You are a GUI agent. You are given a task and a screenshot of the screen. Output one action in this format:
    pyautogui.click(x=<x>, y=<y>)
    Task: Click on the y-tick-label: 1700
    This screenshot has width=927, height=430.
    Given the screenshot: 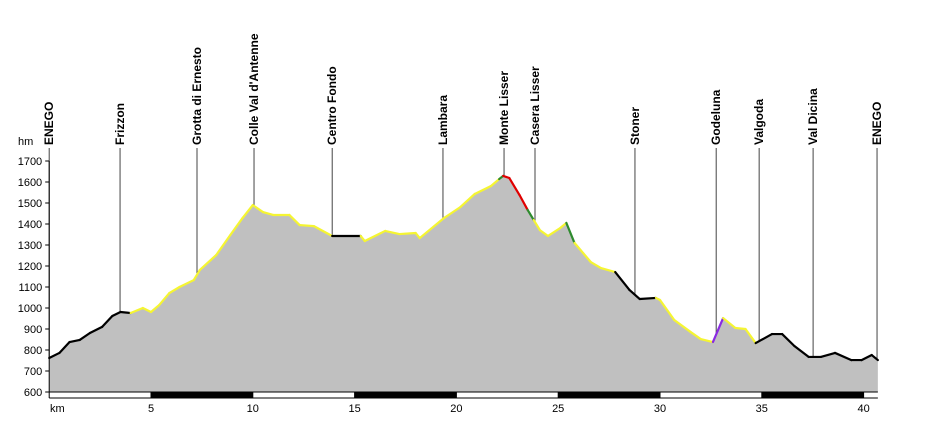 What is the action you would take?
    pyautogui.click(x=30, y=162)
    